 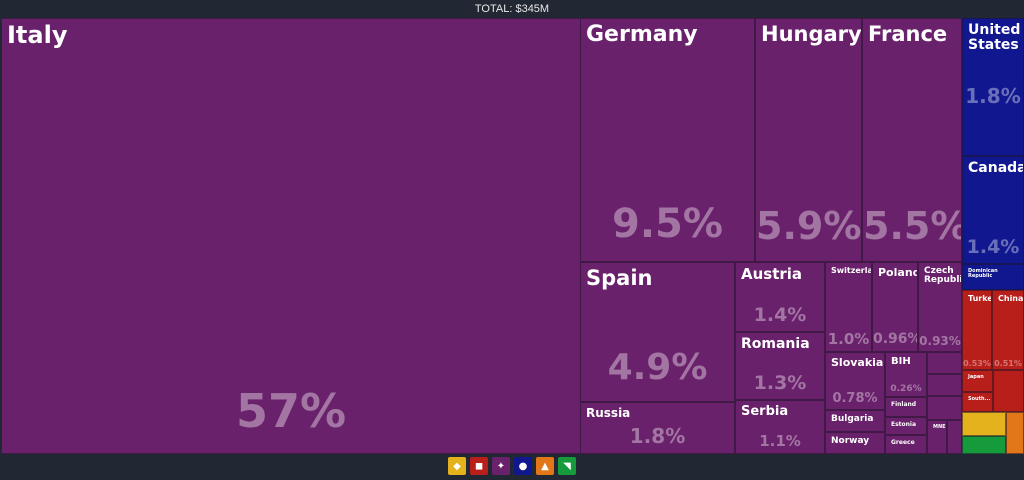 I want to click on cell-percent-spain: 4.9%, so click(x=657, y=368).